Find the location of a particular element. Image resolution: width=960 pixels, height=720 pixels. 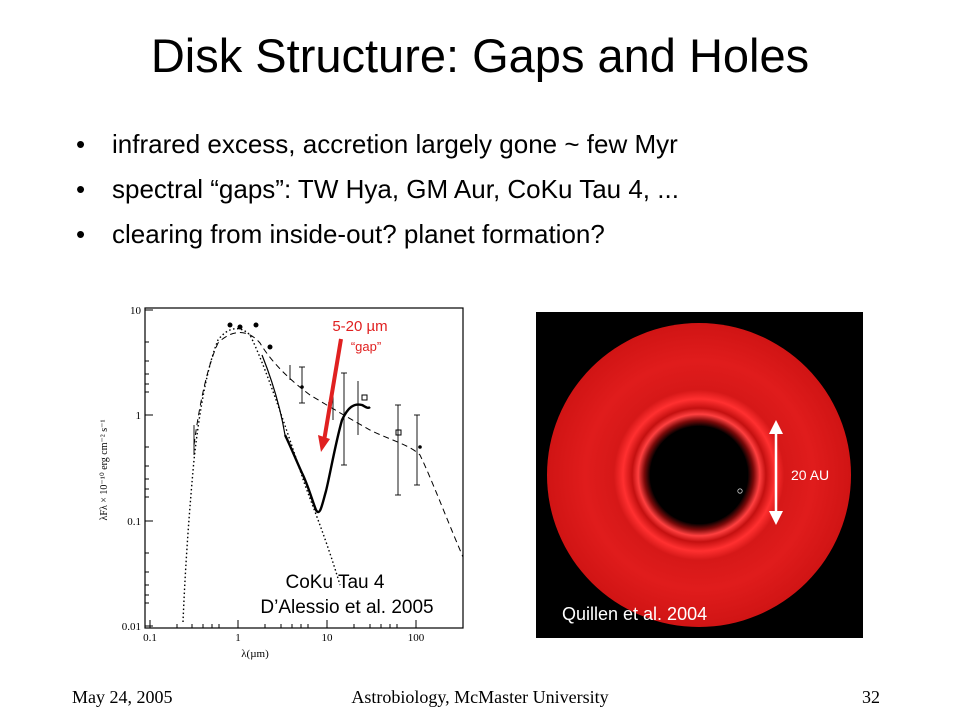

disk-svg: 20 AU Quillen et al. 2004 is located at coordinates (699, 475).